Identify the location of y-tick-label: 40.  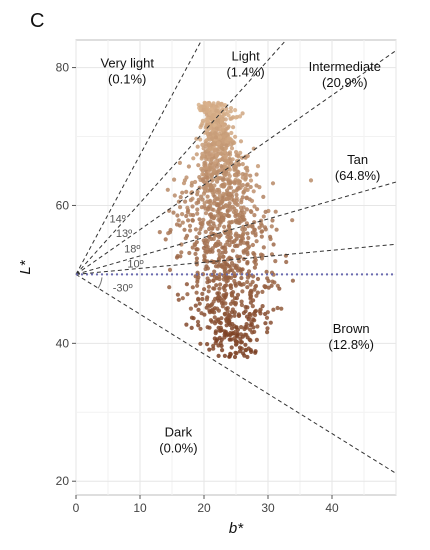
(63, 343).